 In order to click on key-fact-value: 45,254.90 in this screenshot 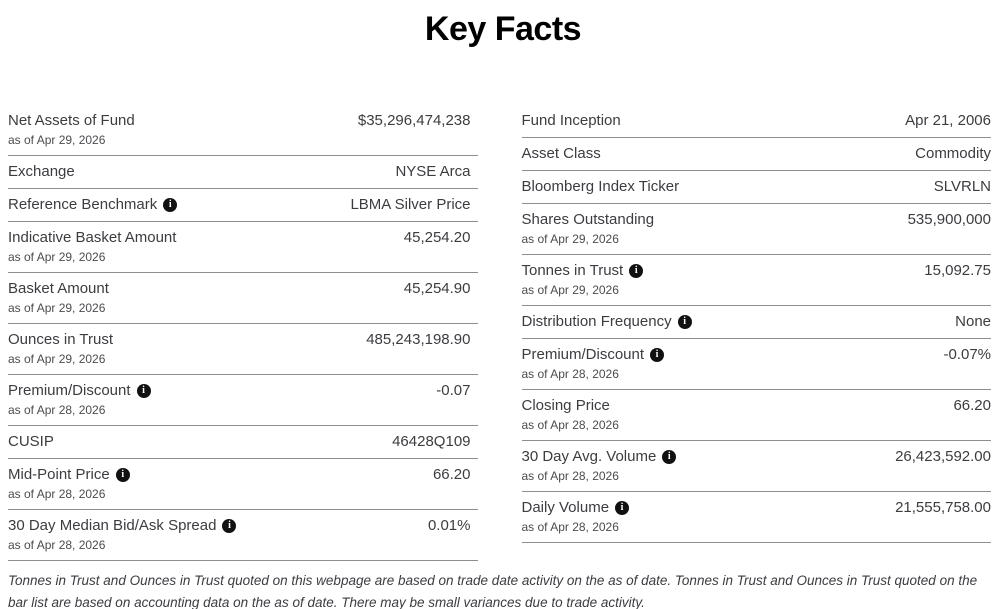, I will do `click(437, 288)`.